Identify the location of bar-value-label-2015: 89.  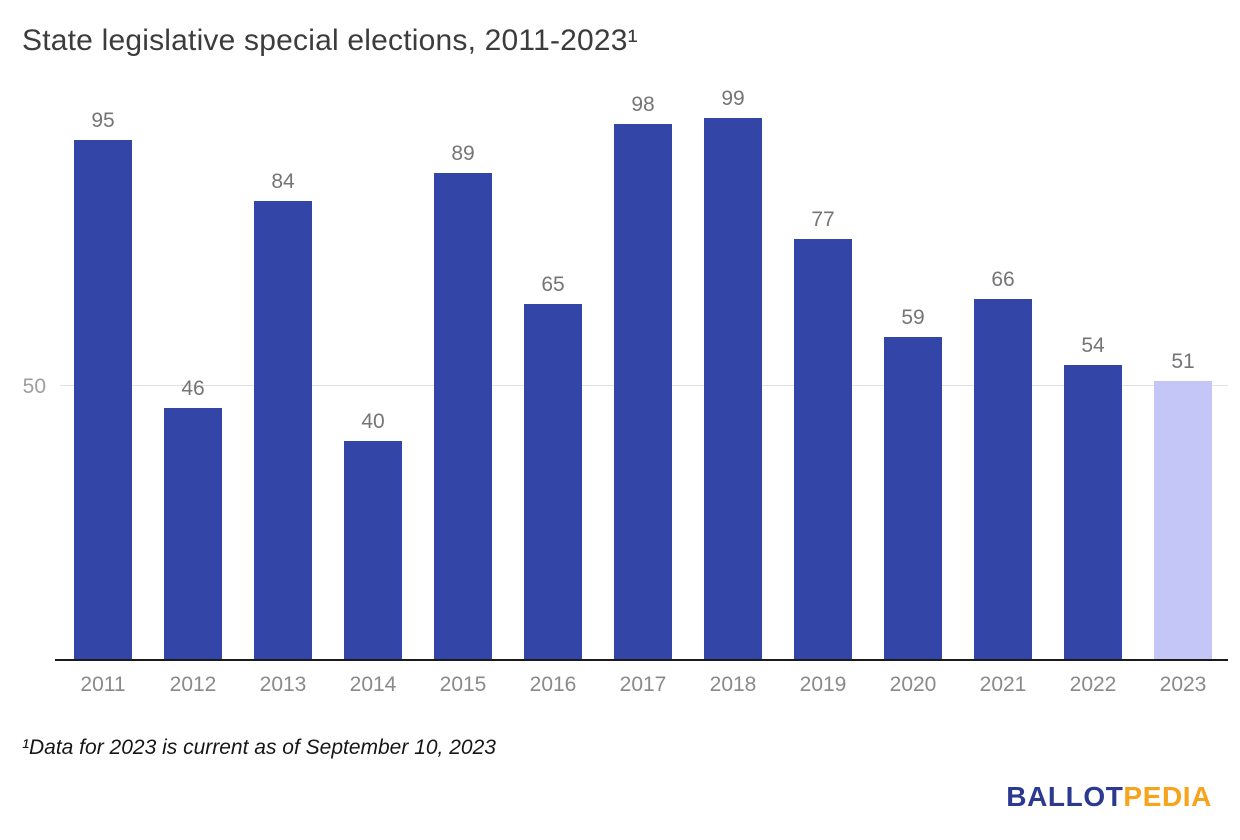
(463, 154).